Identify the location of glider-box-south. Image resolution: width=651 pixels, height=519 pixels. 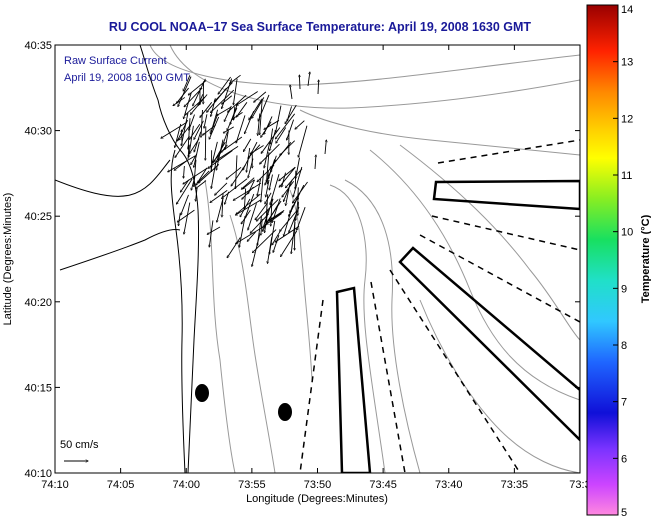
(353, 379).